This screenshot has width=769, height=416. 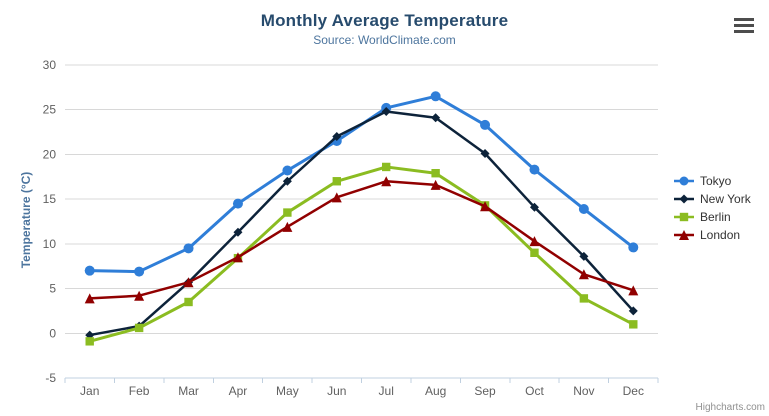 I want to click on y-axis-label: 10, so click(x=50, y=244).